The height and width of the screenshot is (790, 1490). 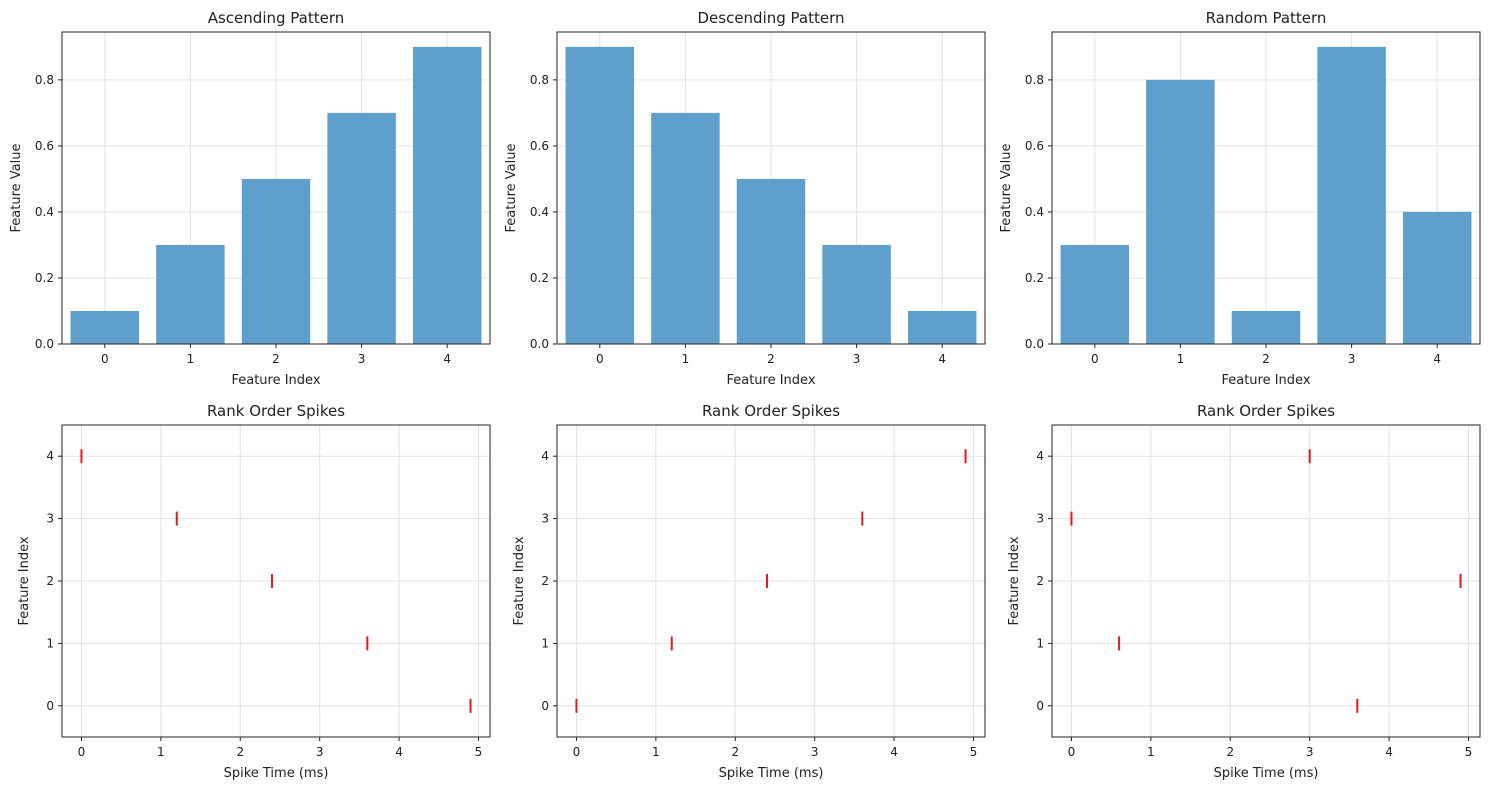 I want to click on chart-title: Random Pattern, so click(x=1266, y=18).